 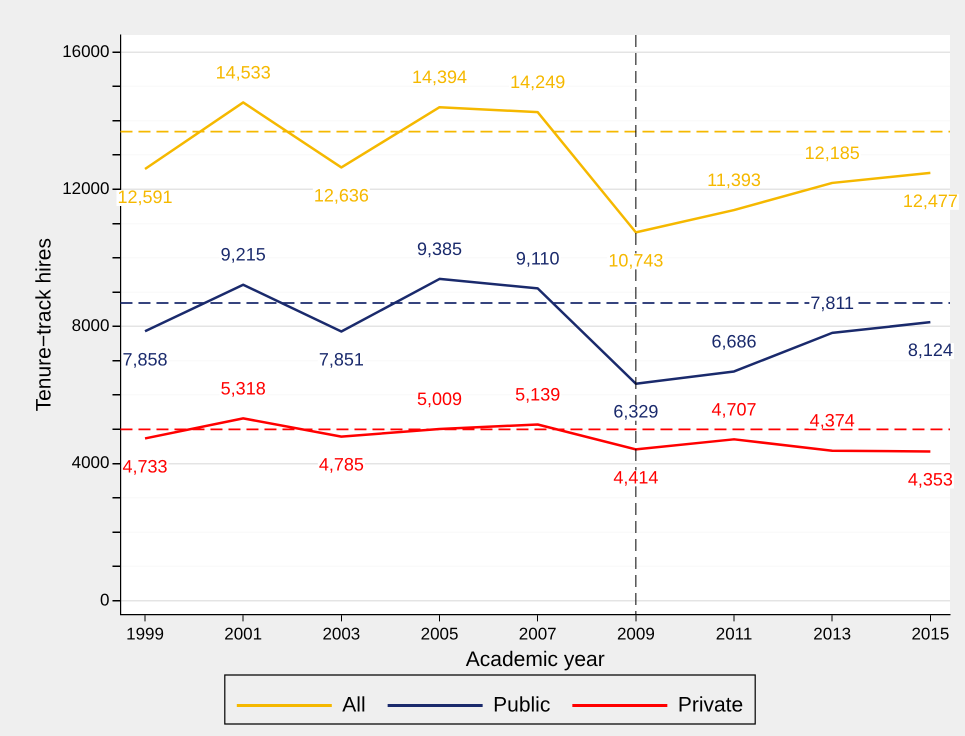 What do you see at coordinates (91, 326) in the screenshot?
I see `y-tick-label: 8000` at bounding box center [91, 326].